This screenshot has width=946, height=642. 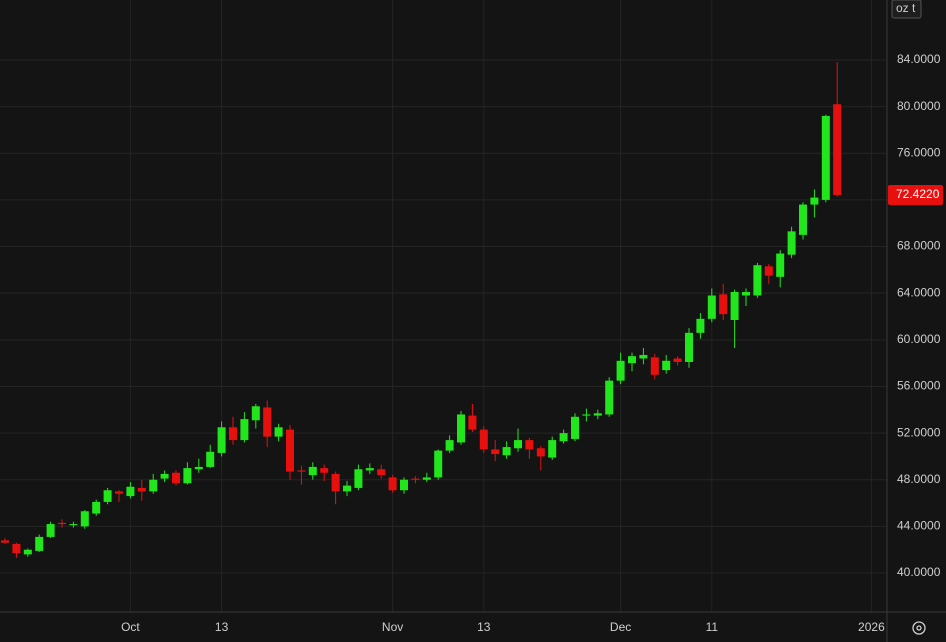 What do you see at coordinates (919, 246) in the screenshot?
I see `y-tick-label: 68.0000` at bounding box center [919, 246].